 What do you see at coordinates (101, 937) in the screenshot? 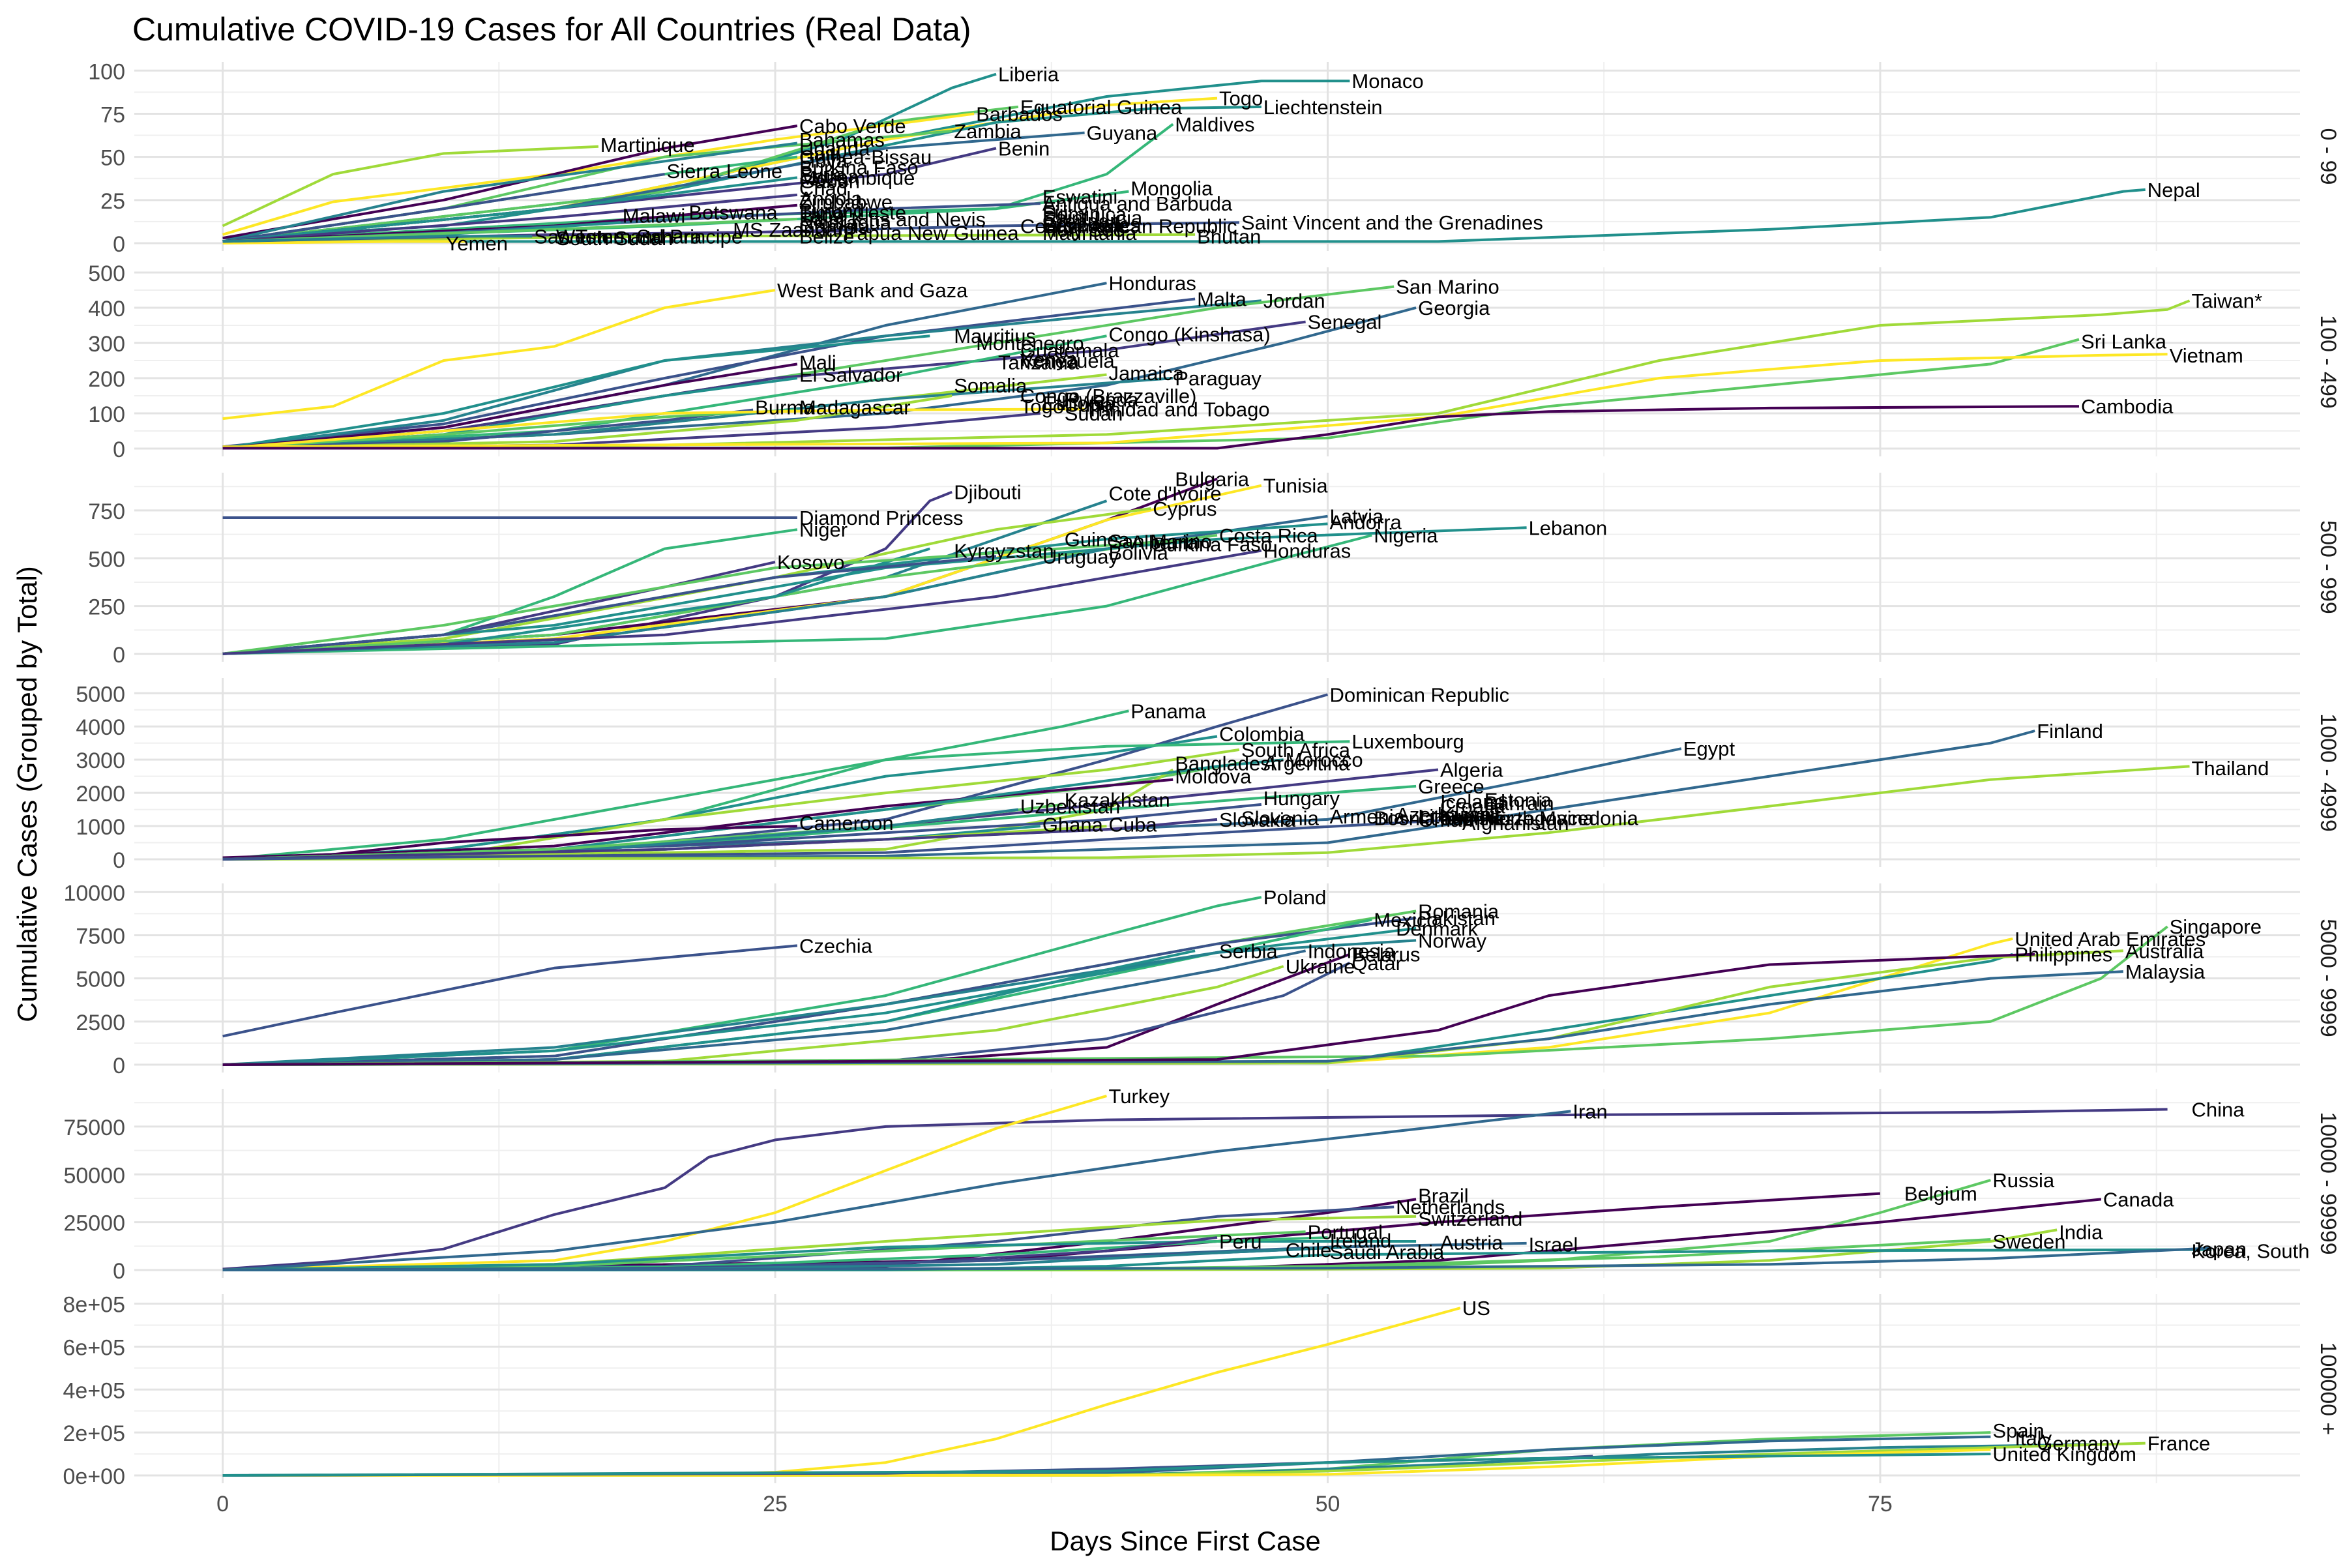
I see `y-tick-label: 7500` at bounding box center [101, 937].